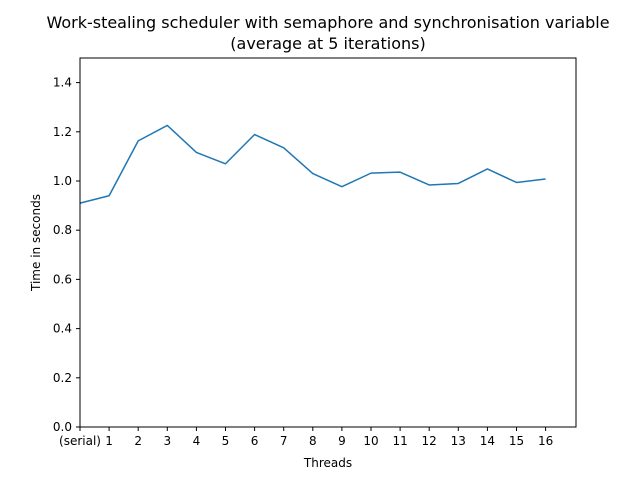  Describe the element at coordinates (109, 441) in the screenshot. I see `x-tick-label: 1` at that location.